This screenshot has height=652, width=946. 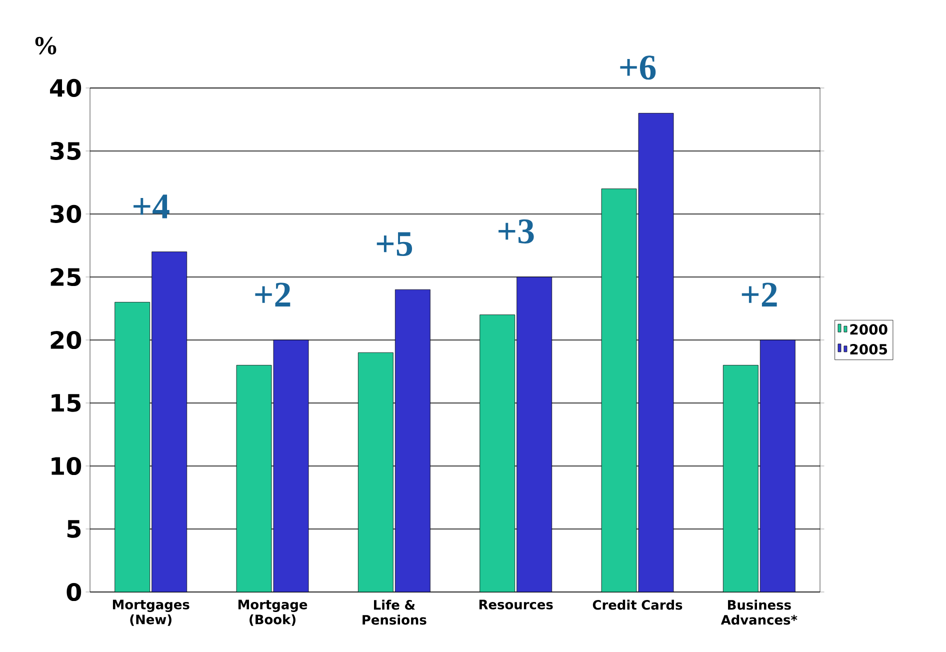 What do you see at coordinates (638, 68) in the screenshot?
I see `annotation: +6` at bounding box center [638, 68].